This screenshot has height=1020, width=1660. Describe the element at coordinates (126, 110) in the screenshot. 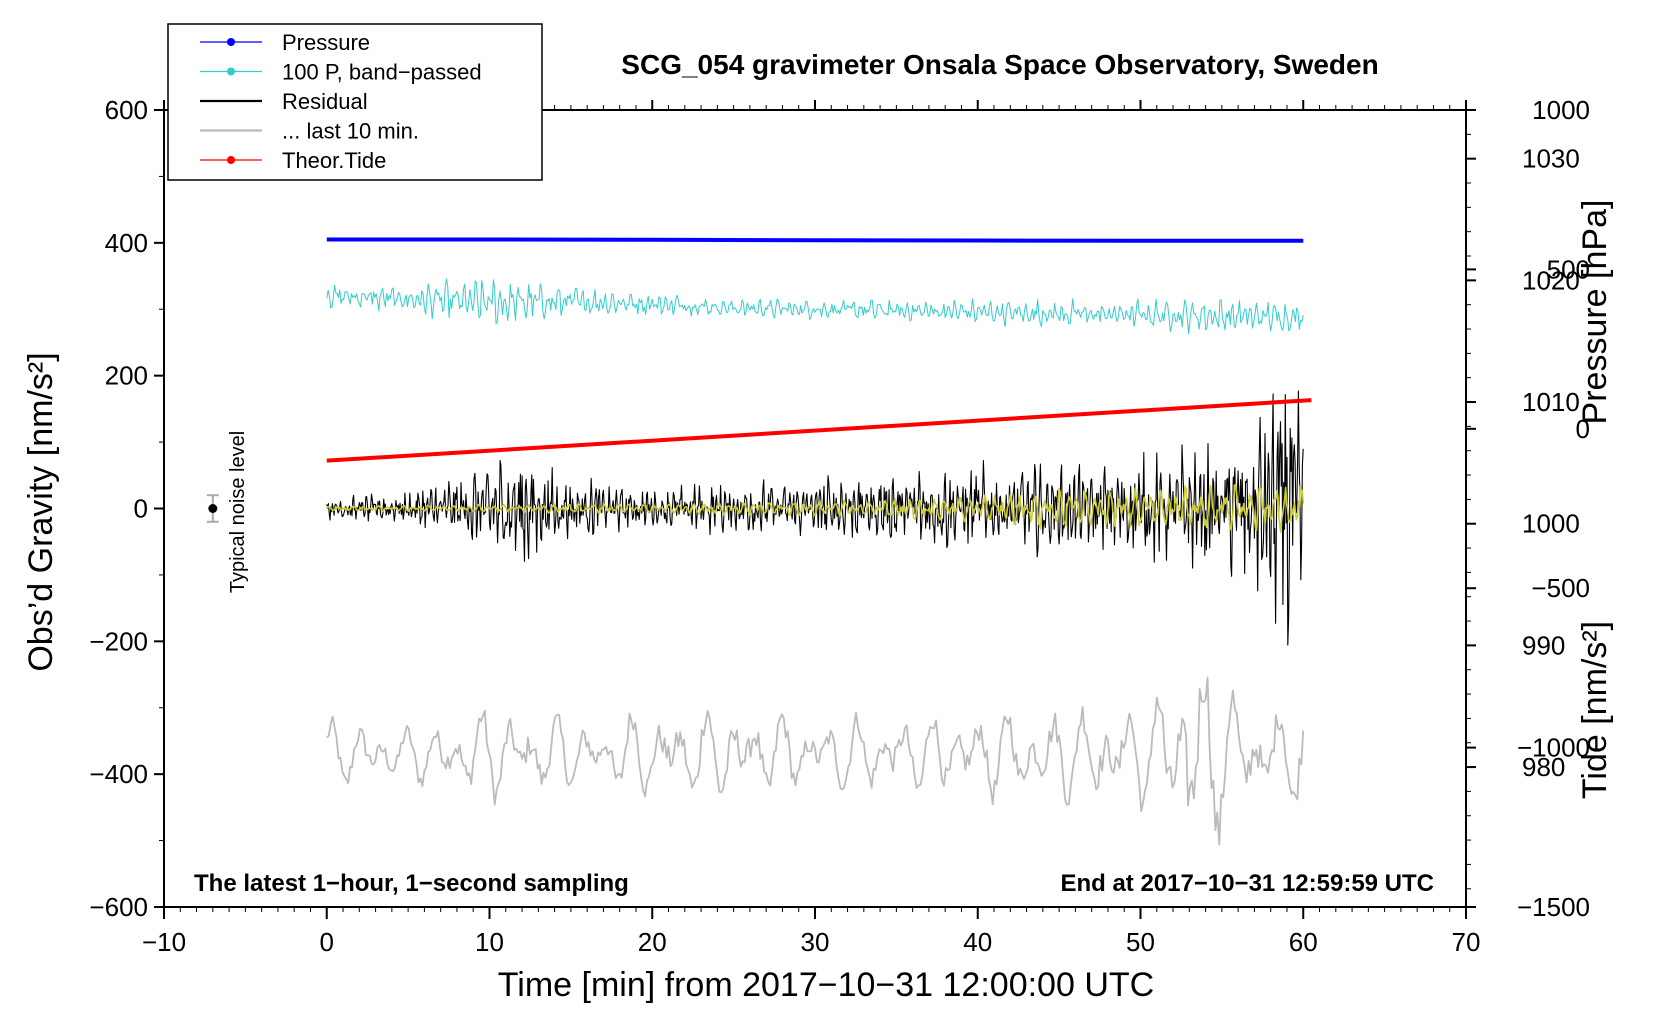

I see `y-tick-label: 600` at that location.